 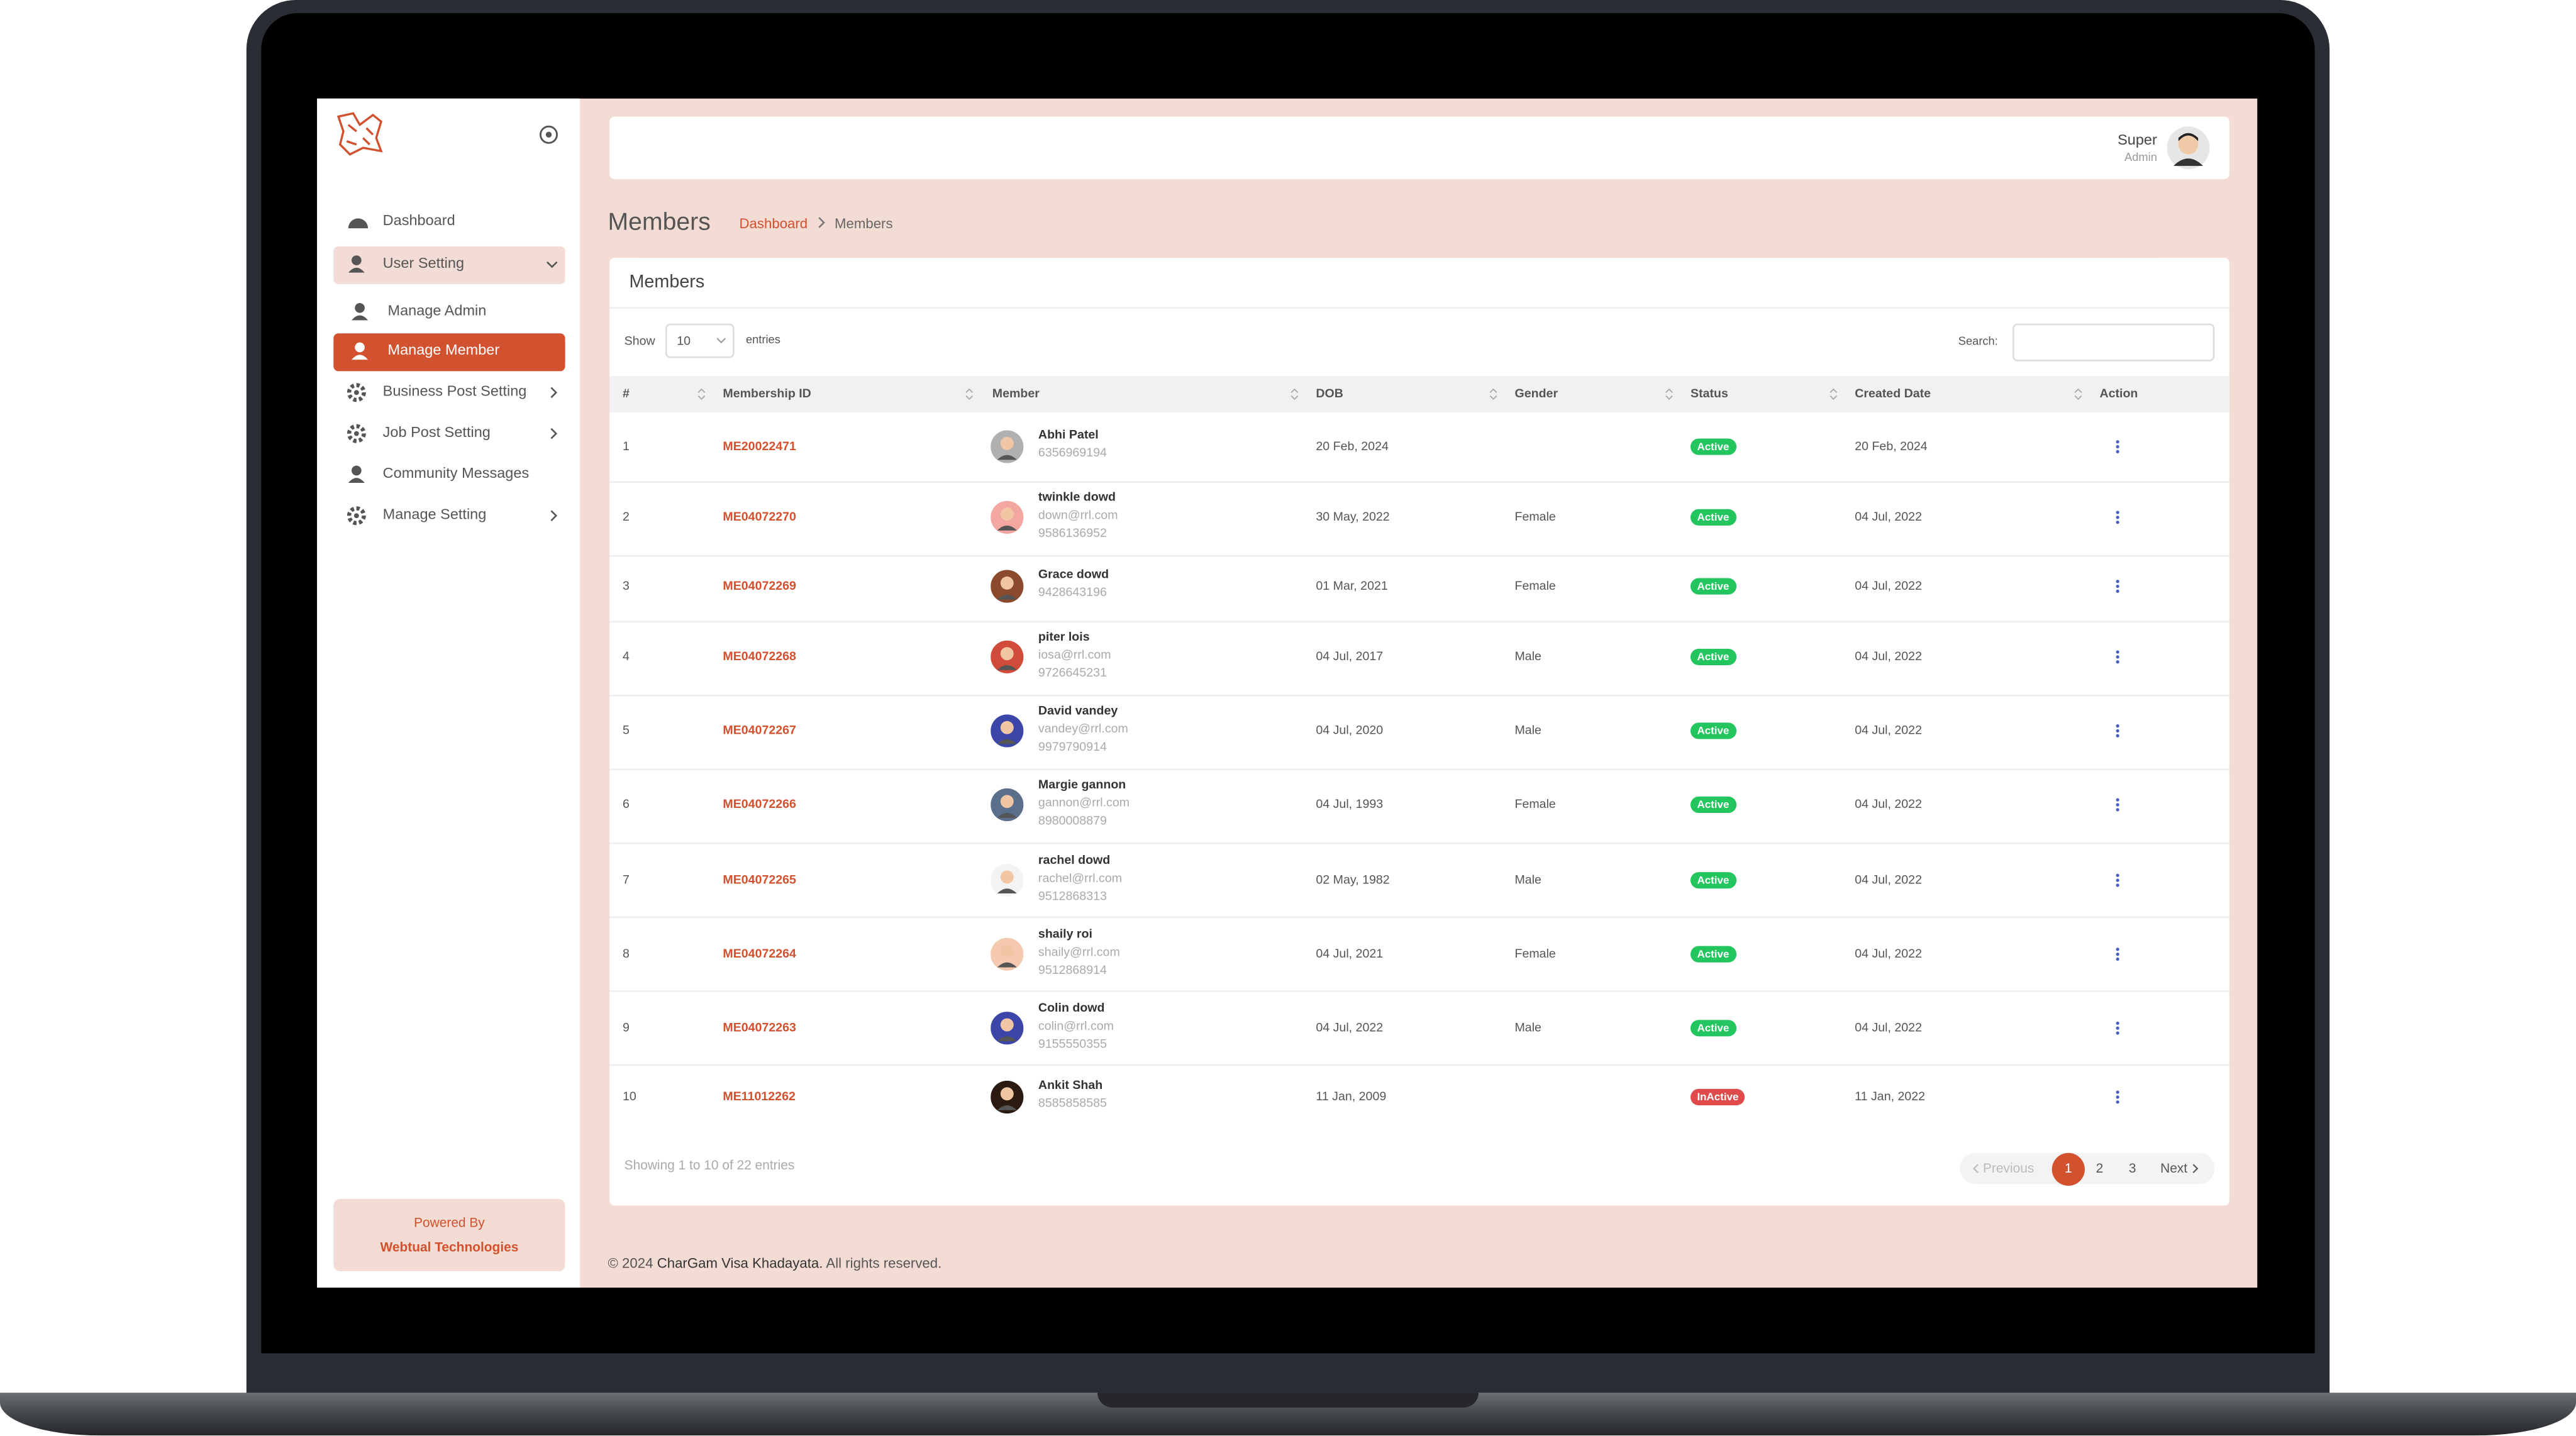 I want to click on select-caret, so click(x=721, y=341).